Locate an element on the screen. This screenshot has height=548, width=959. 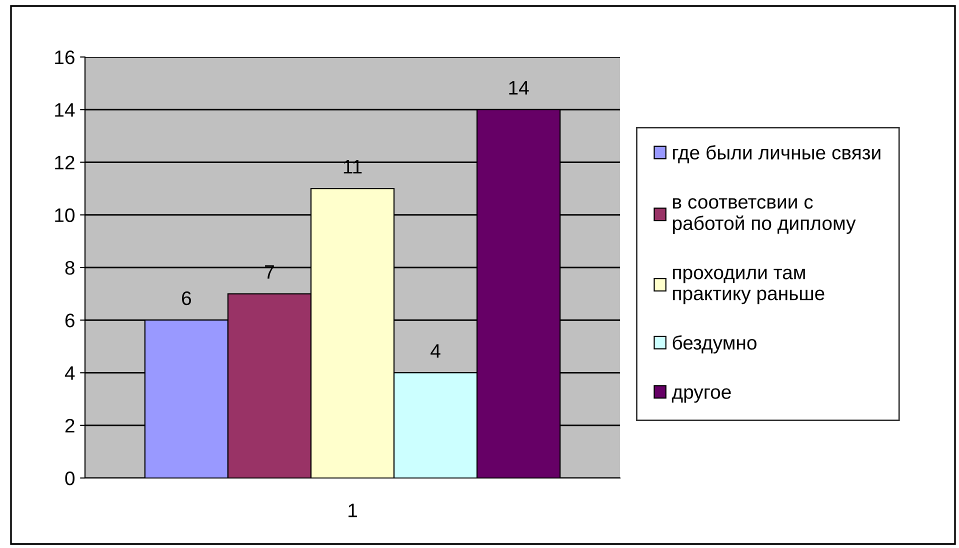
y-tick-label: 6 is located at coordinates (69, 321).